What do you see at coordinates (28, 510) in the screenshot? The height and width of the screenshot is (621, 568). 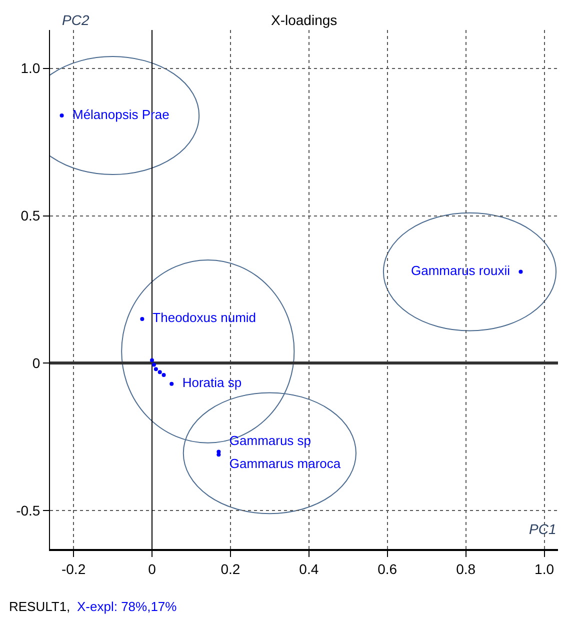 I see `y-tick-label: -0.5` at bounding box center [28, 510].